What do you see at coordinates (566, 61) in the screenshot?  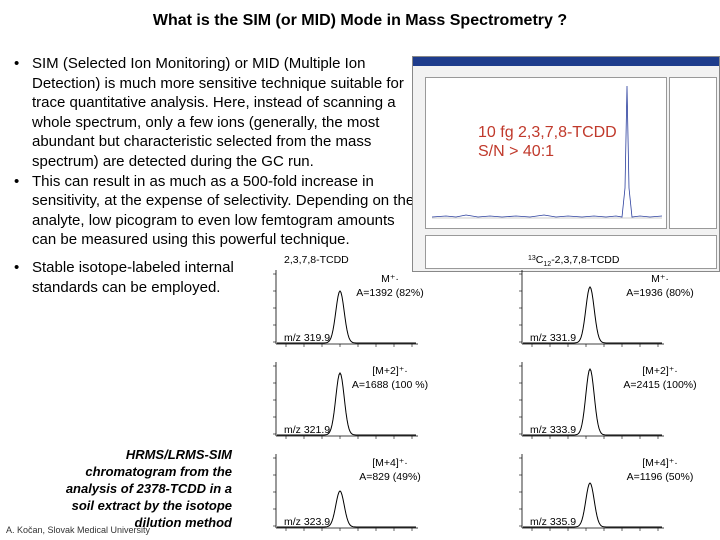 I see `screenshot-titlebar` at bounding box center [566, 61].